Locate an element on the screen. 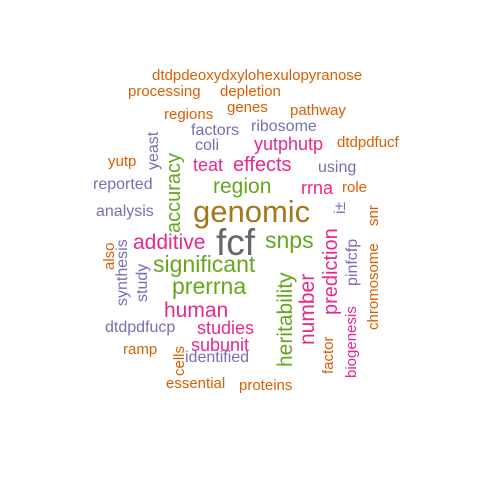 This screenshot has height=480, width=480. word-prediction: prediction is located at coordinates (331, 271).